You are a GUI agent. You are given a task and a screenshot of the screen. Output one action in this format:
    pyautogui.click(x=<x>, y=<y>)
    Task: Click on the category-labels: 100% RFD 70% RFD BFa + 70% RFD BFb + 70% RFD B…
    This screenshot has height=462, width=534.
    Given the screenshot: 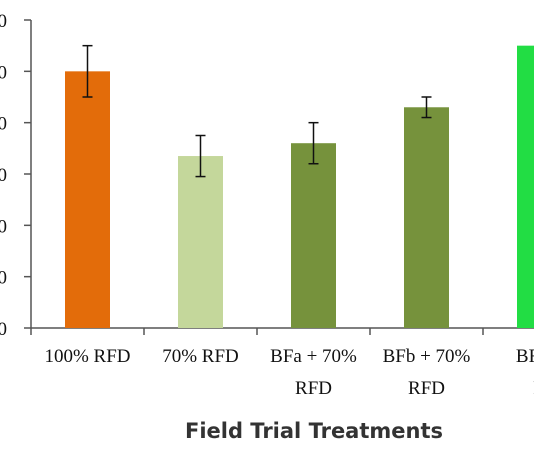 What is the action you would take?
    pyautogui.click(x=289, y=372)
    